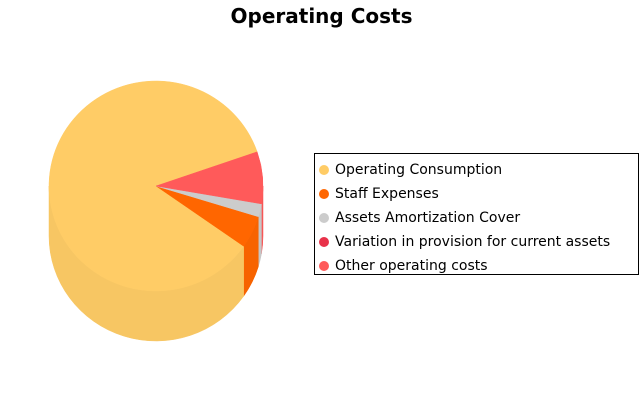  I want to click on legend-label: Staff Expenses, so click(387, 194).